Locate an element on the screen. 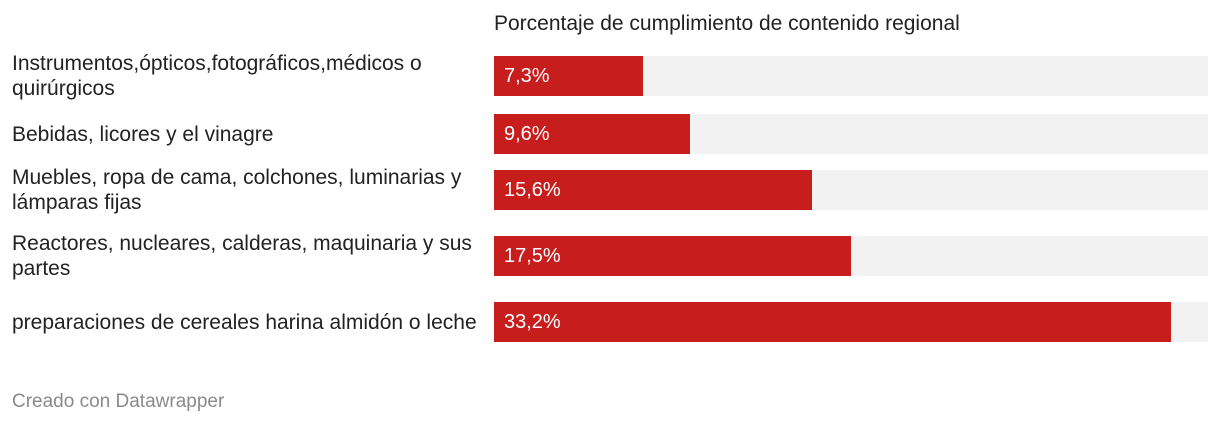 The image size is (1220, 428). value-label: 7,3% is located at coordinates (527, 76).